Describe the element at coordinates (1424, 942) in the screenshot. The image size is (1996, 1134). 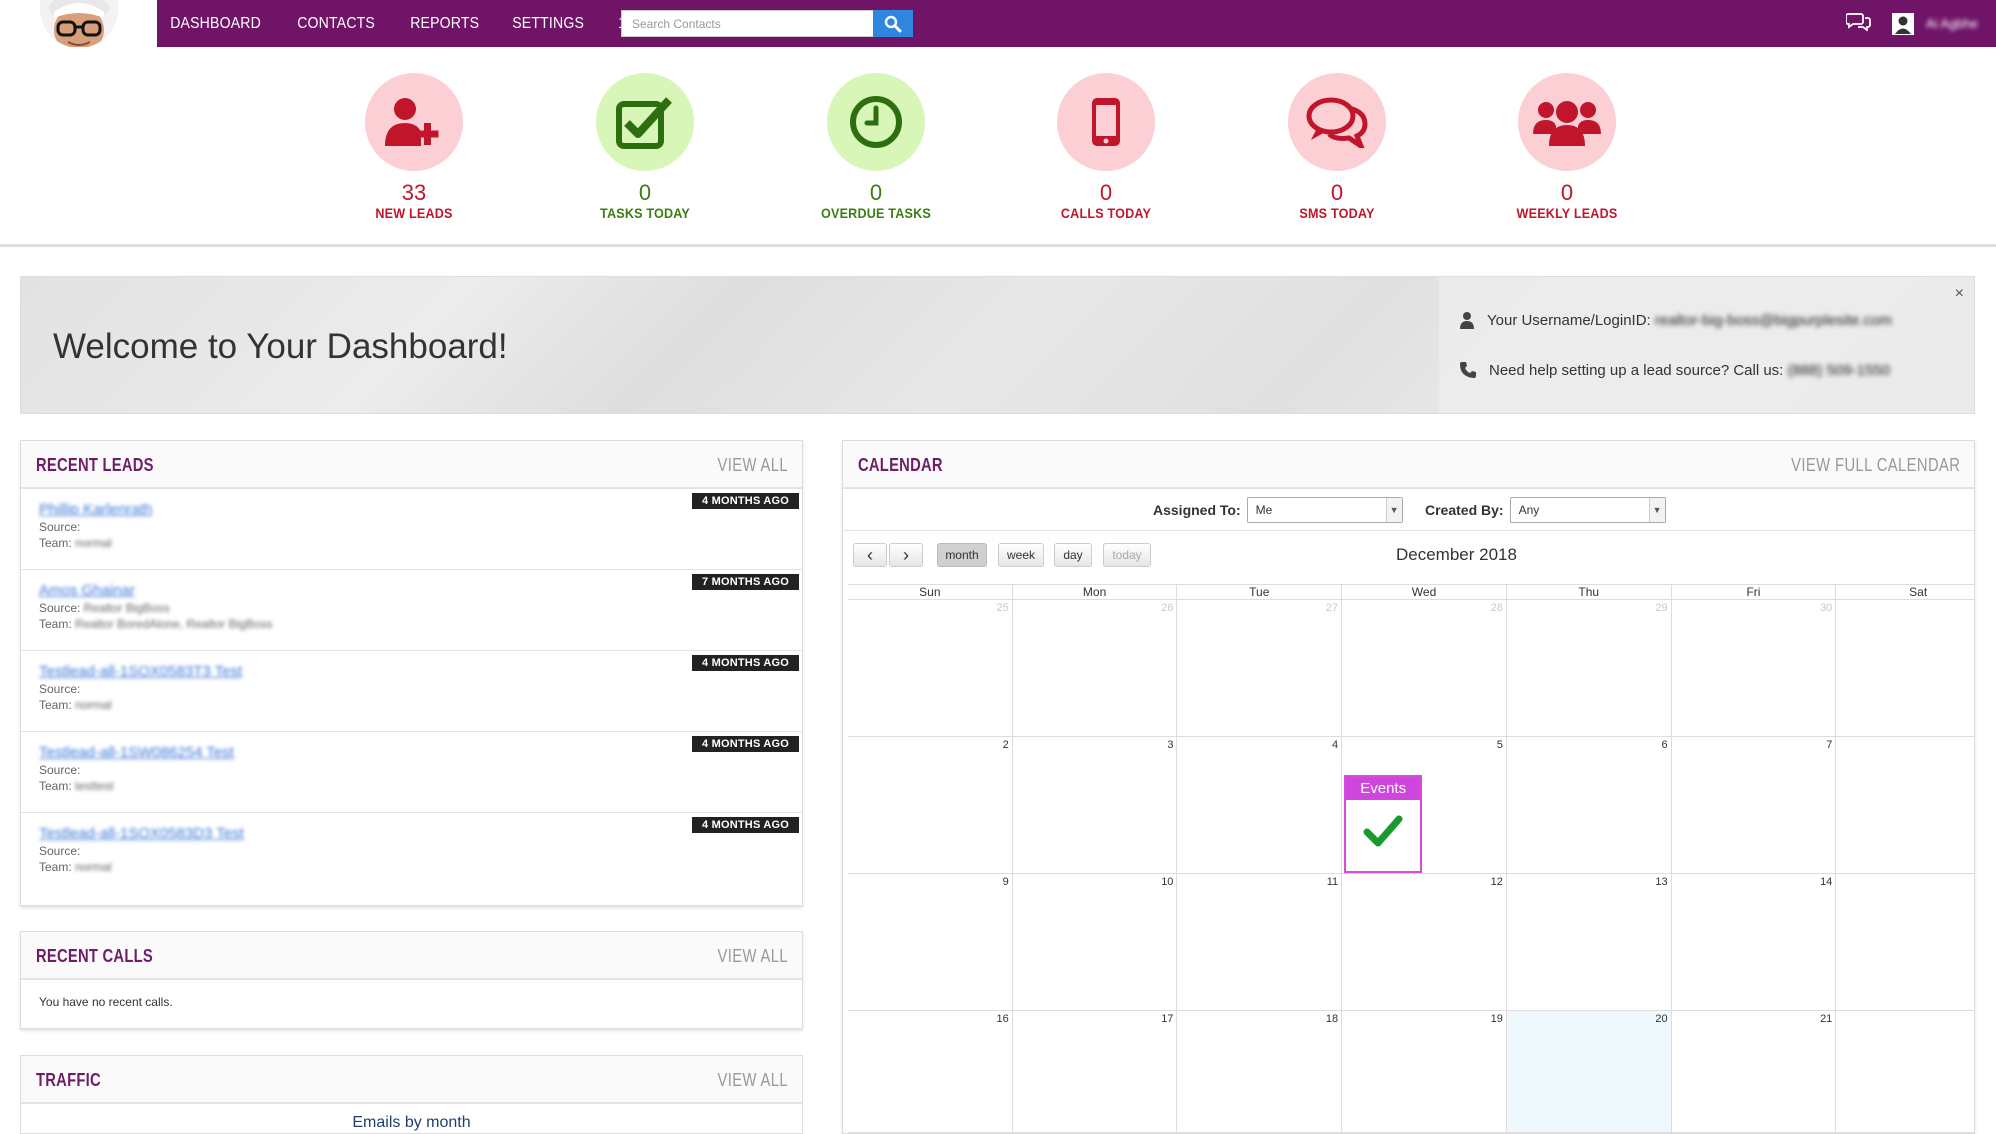
I see `calendar-day: 12` at that location.